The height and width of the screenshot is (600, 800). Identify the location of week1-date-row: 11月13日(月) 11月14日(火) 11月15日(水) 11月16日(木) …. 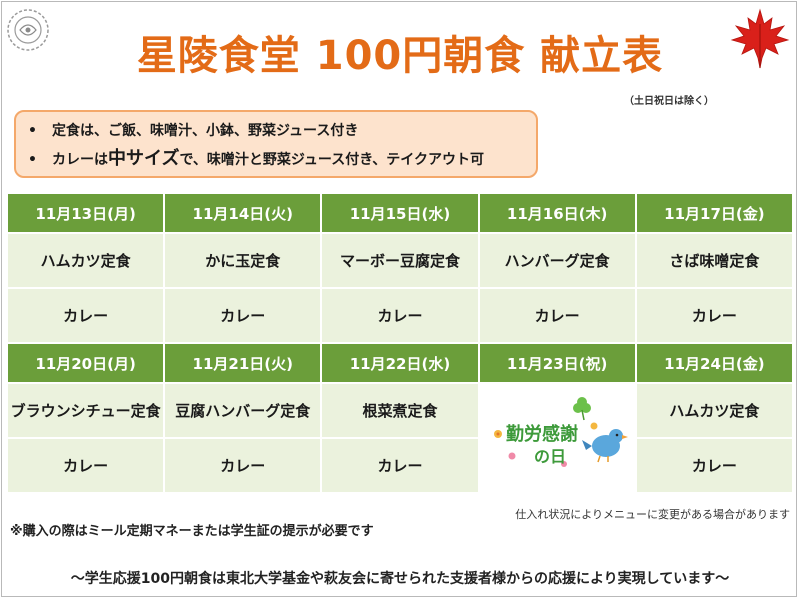
(400, 213).